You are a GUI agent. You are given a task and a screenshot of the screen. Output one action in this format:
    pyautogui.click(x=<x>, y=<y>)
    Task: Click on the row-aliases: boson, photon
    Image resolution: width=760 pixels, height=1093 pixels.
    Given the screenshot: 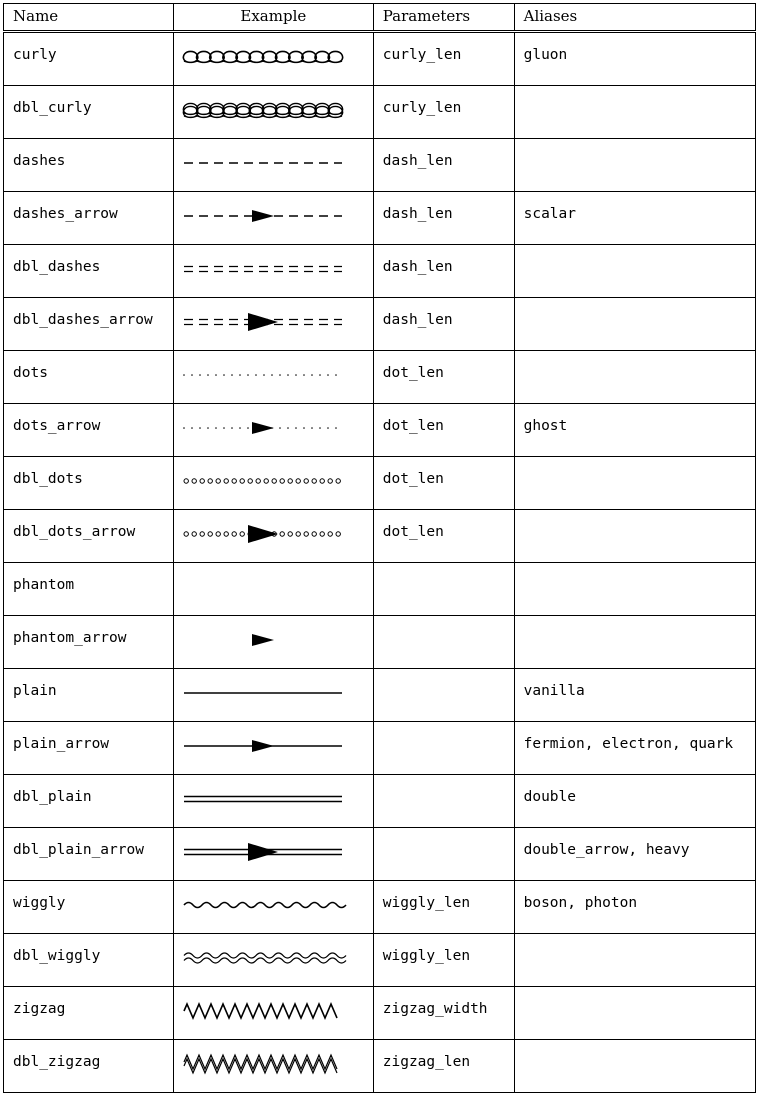 What is the action you would take?
    pyautogui.click(x=635, y=907)
    